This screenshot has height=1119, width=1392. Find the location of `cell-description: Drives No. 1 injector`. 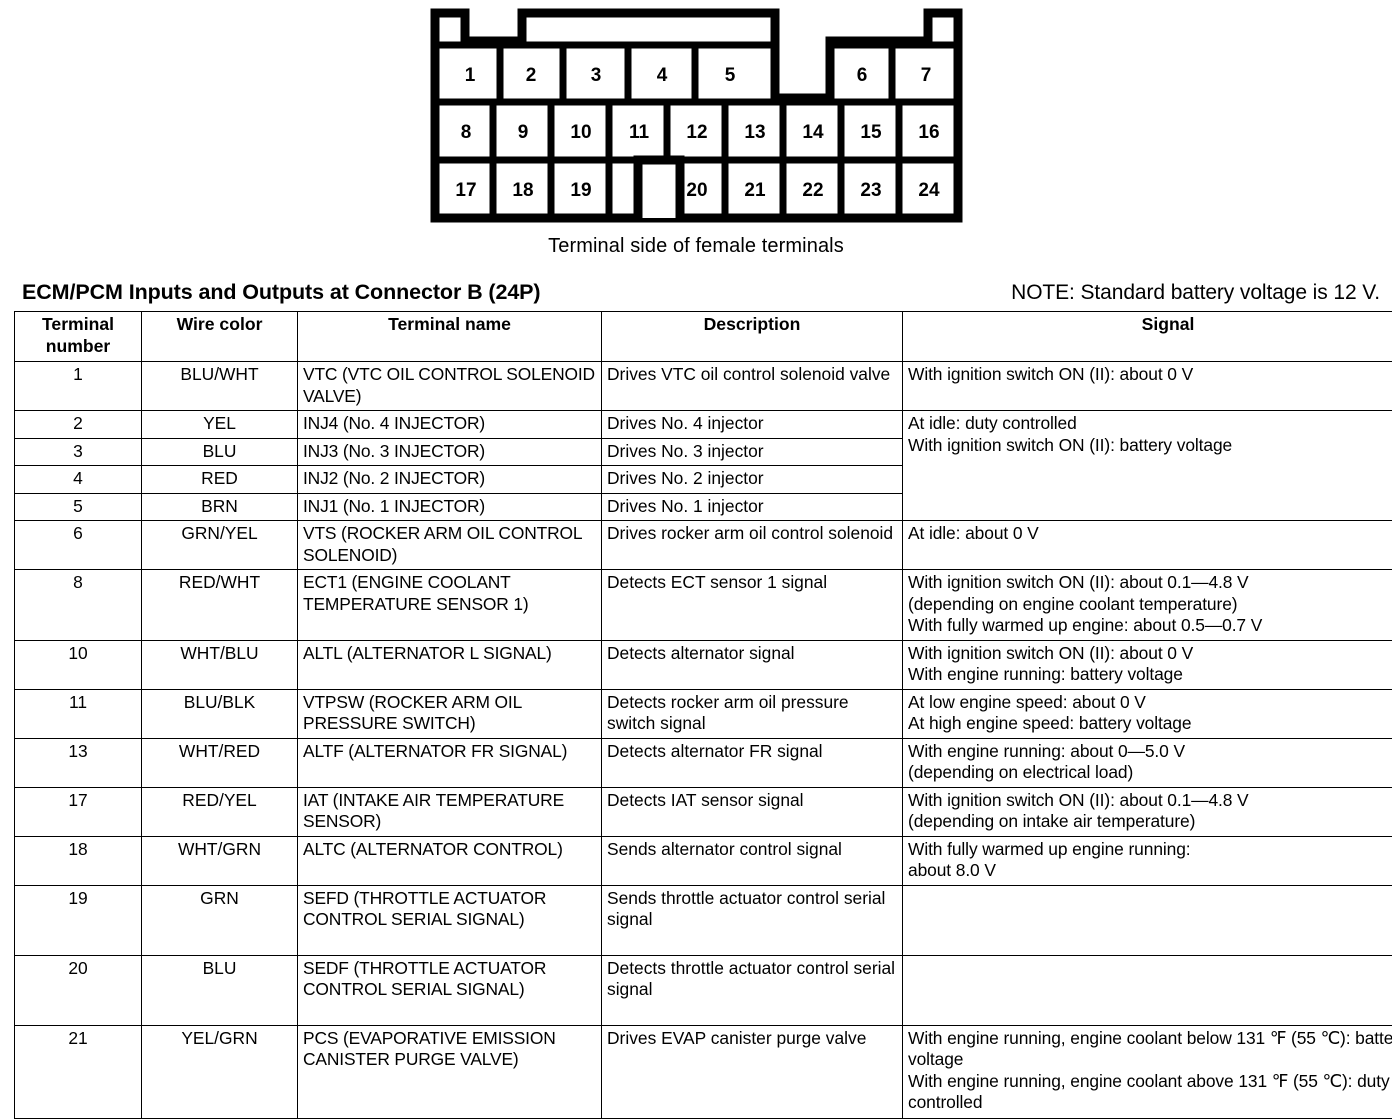

cell-description: Drives No. 1 injector is located at coordinates (752, 507).